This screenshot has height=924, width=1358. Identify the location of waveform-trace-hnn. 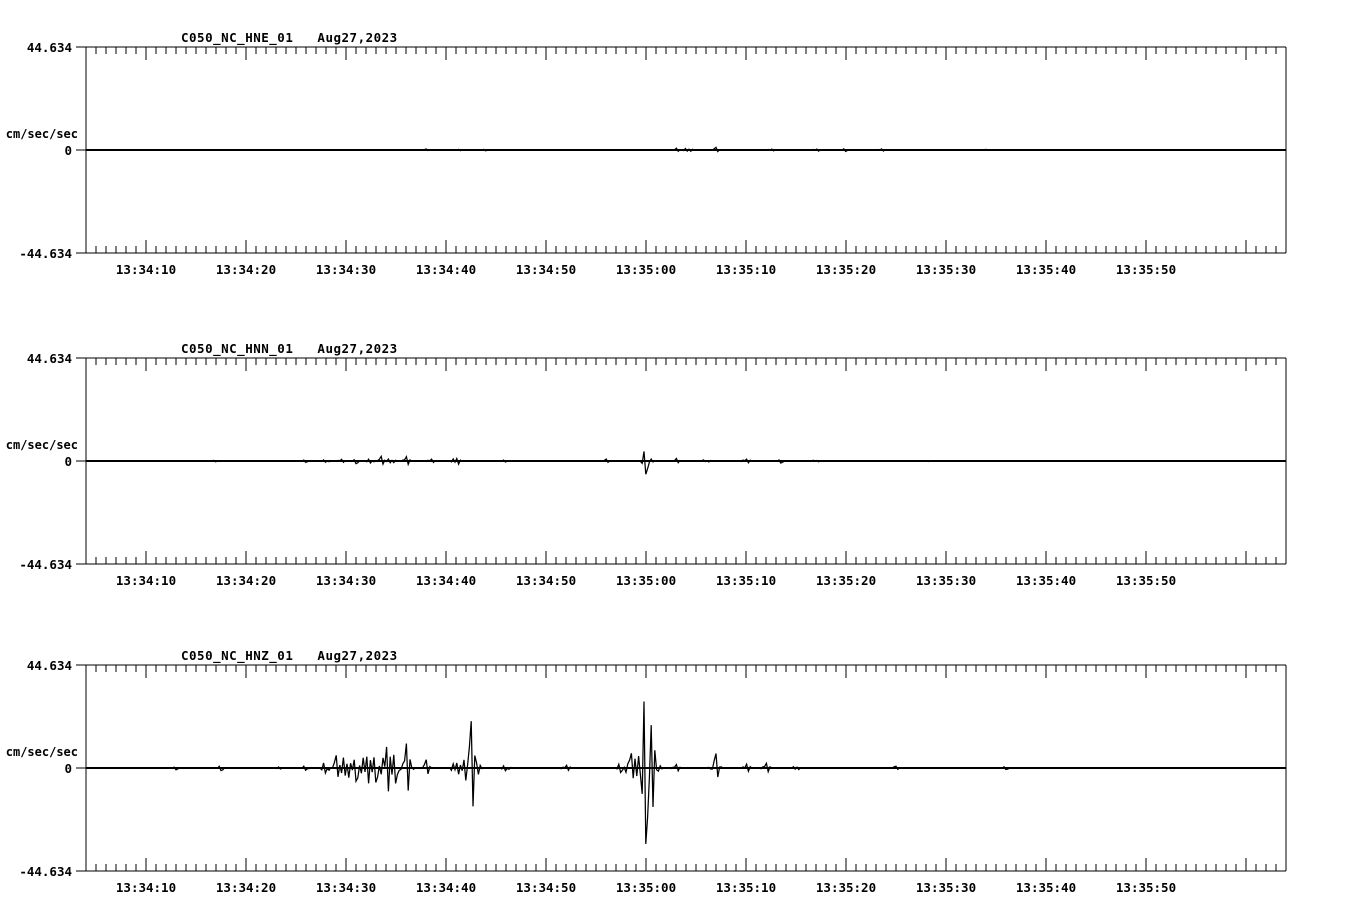
(685, 463).